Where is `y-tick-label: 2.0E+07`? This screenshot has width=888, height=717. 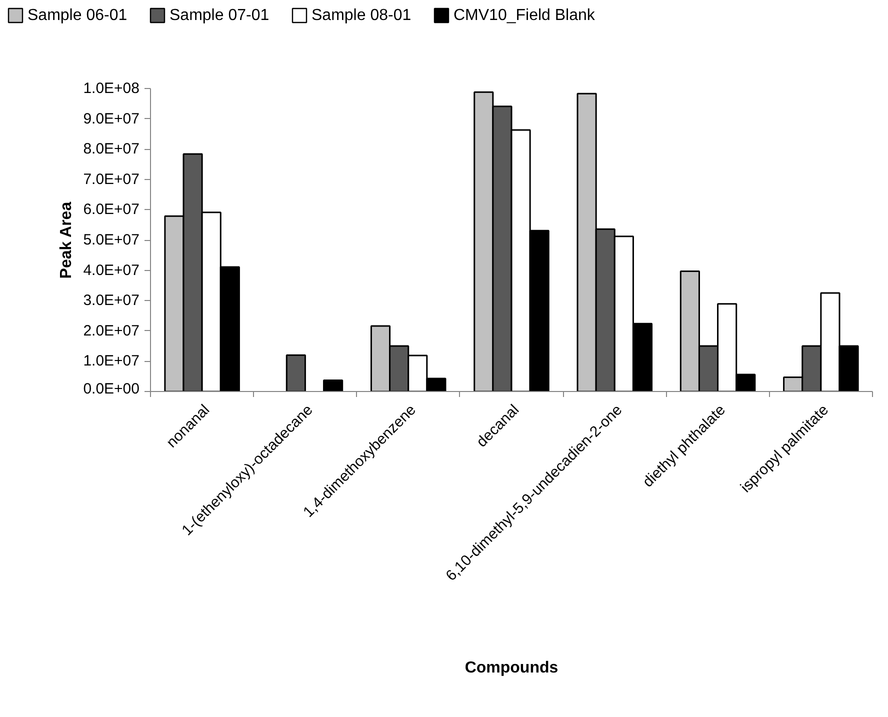
y-tick-label: 2.0E+07 is located at coordinates (111, 331).